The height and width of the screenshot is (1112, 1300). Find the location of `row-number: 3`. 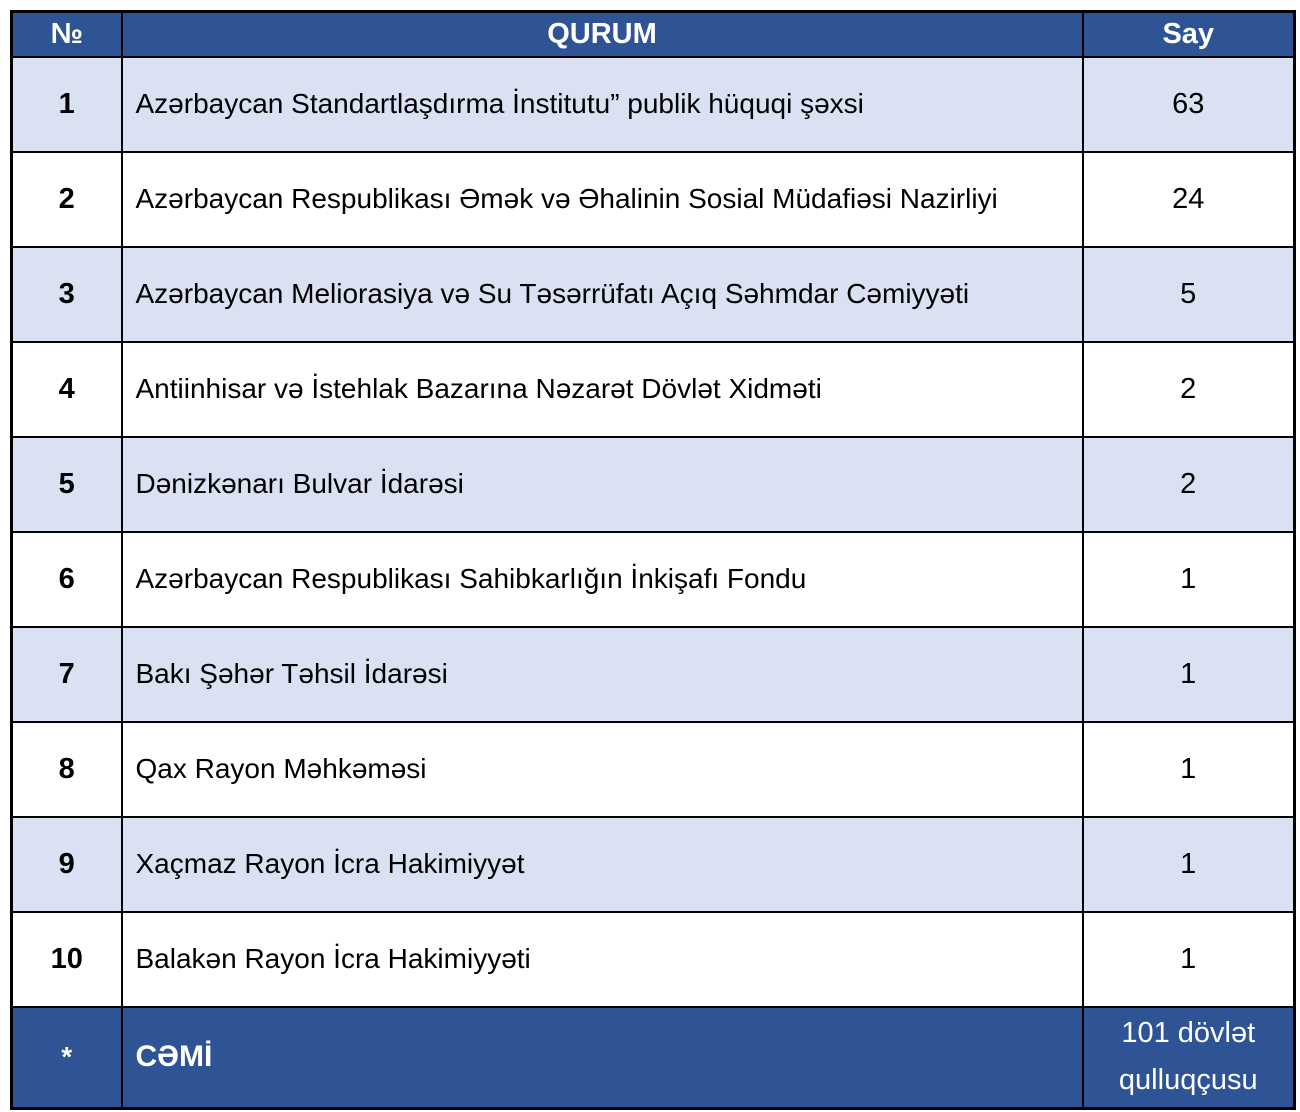

row-number: 3 is located at coordinates (66, 294).